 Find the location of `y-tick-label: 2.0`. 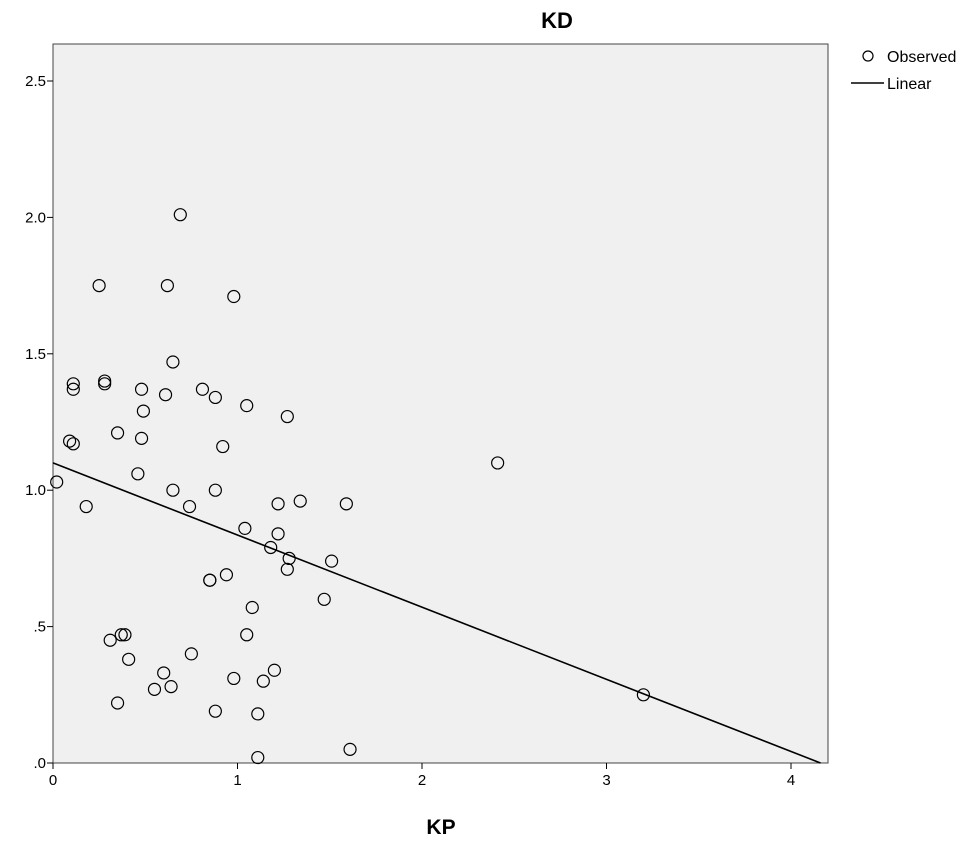

y-tick-label: 2.0 is located at coordinates (35, 217).